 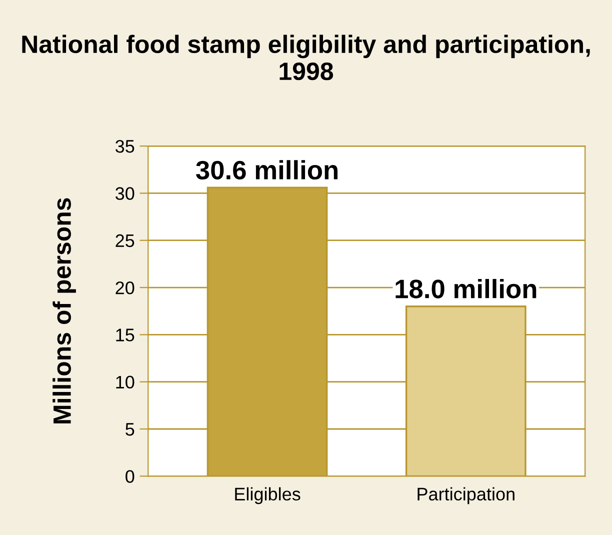 I want to click on data-label: 30.6 million, so click(x=267, y=170).